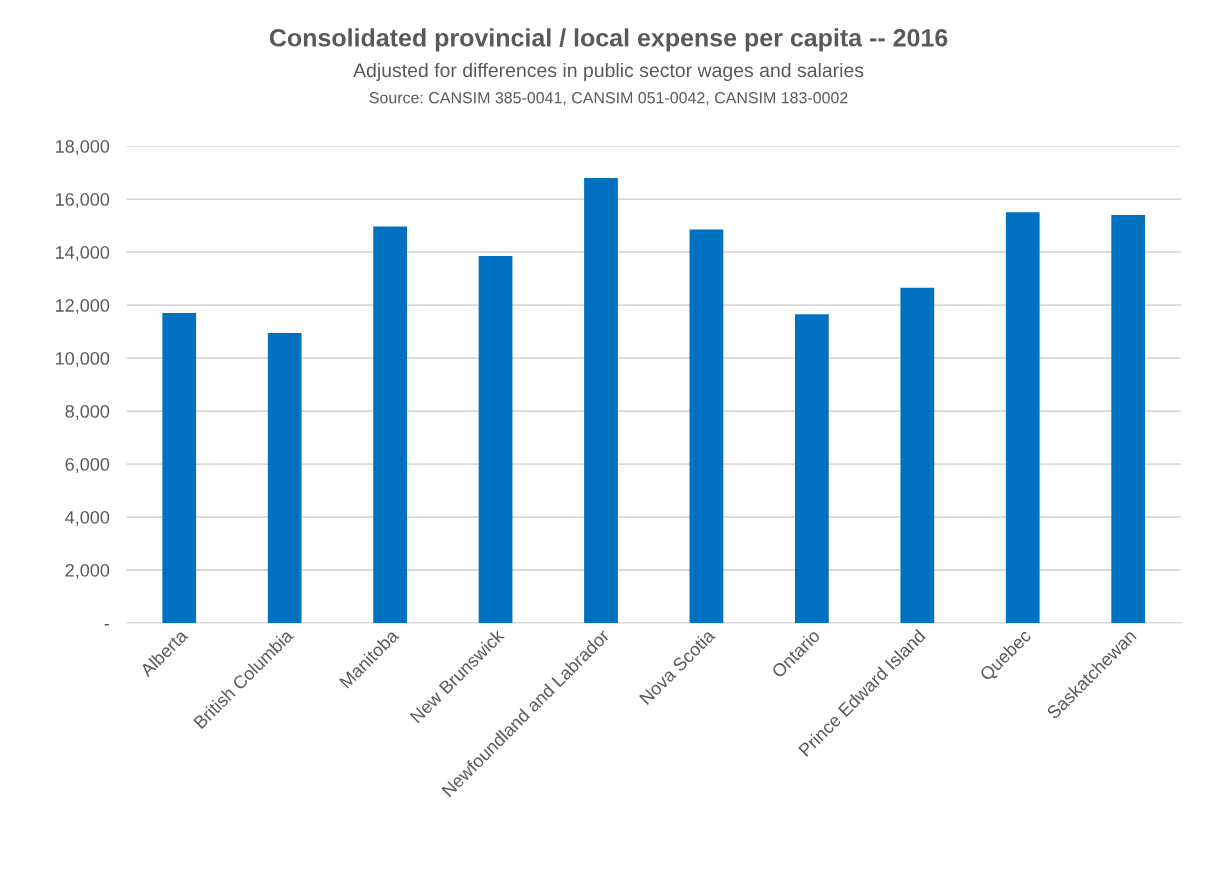 The image size is (1205, 875). I want to click on y-tick-label: 2,000, so click(87, 571).